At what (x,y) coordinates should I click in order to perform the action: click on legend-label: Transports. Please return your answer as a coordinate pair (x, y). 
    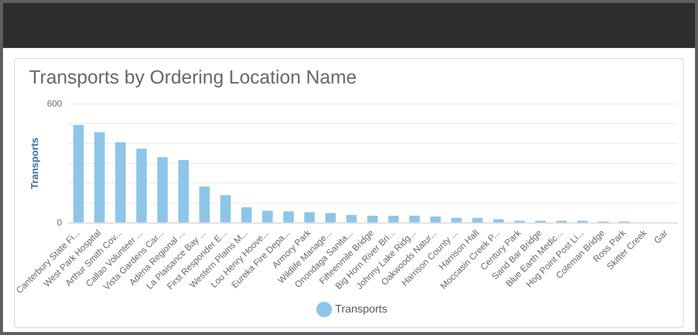
    Looking at the image, I should click on (361, 310).